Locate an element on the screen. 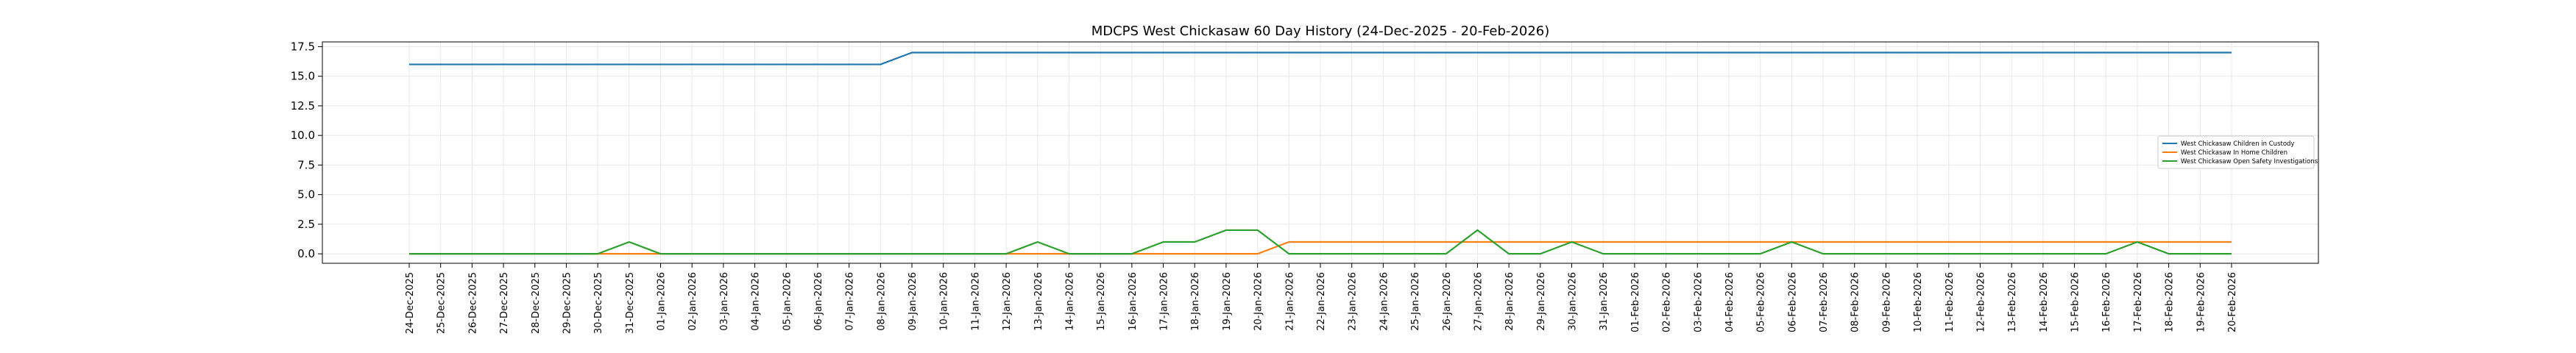  x-tick-label: 29-Dec-2025 is located at coordinates (567, 303).